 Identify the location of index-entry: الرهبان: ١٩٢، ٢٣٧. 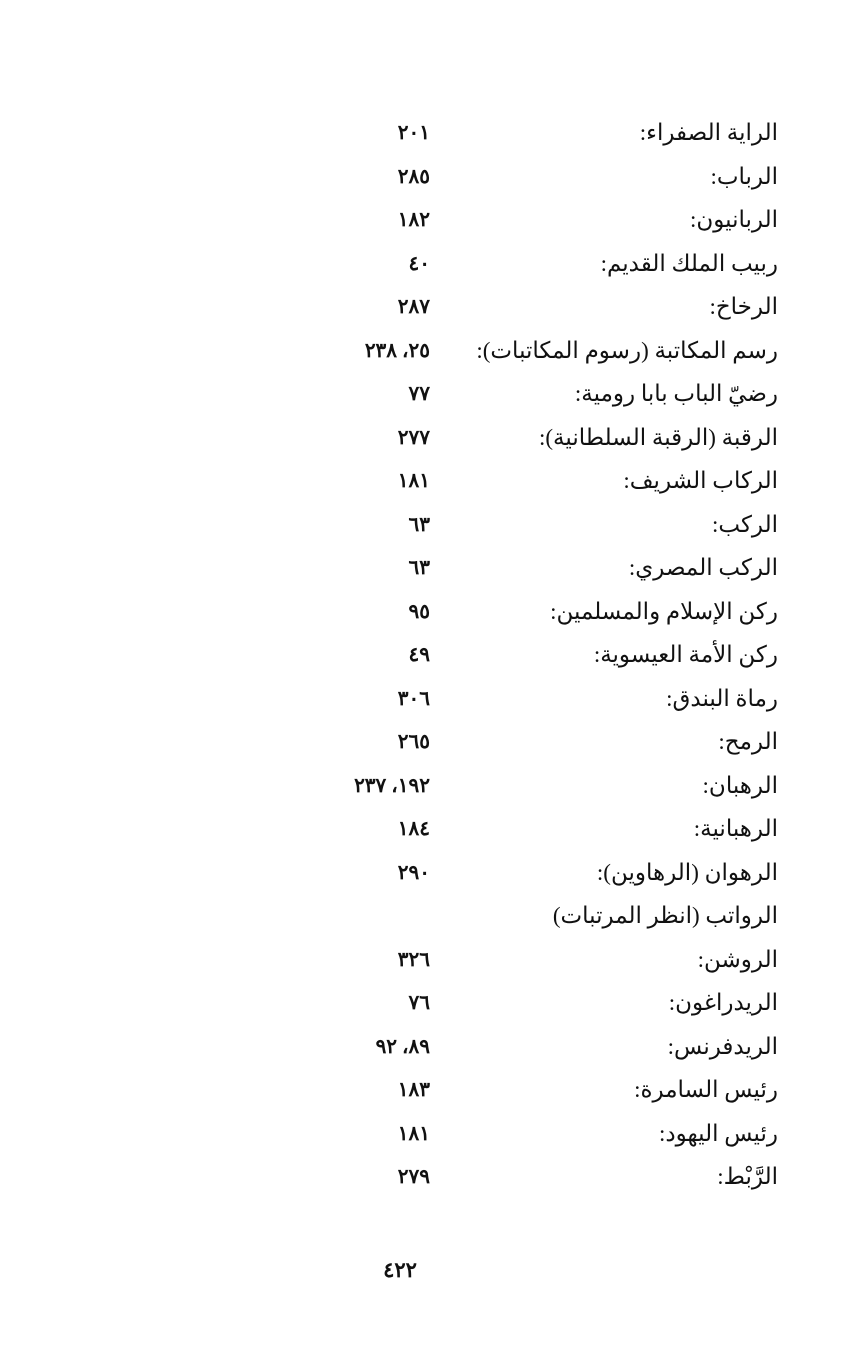
(424, 788).